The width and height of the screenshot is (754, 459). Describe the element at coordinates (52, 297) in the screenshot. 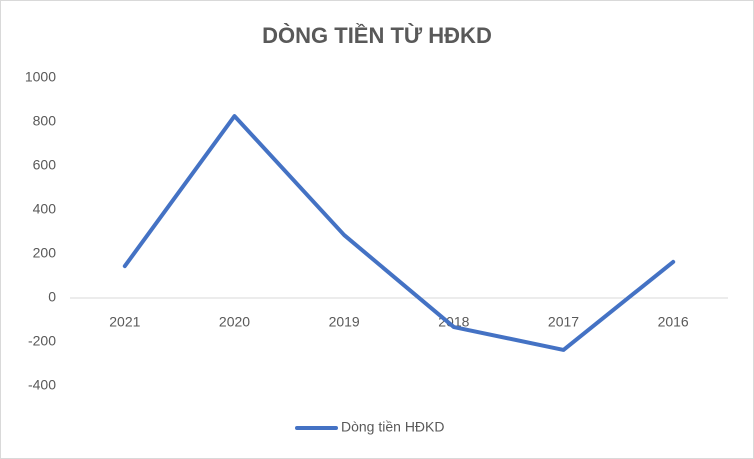

I see `y-tick-label: 0` at that location.